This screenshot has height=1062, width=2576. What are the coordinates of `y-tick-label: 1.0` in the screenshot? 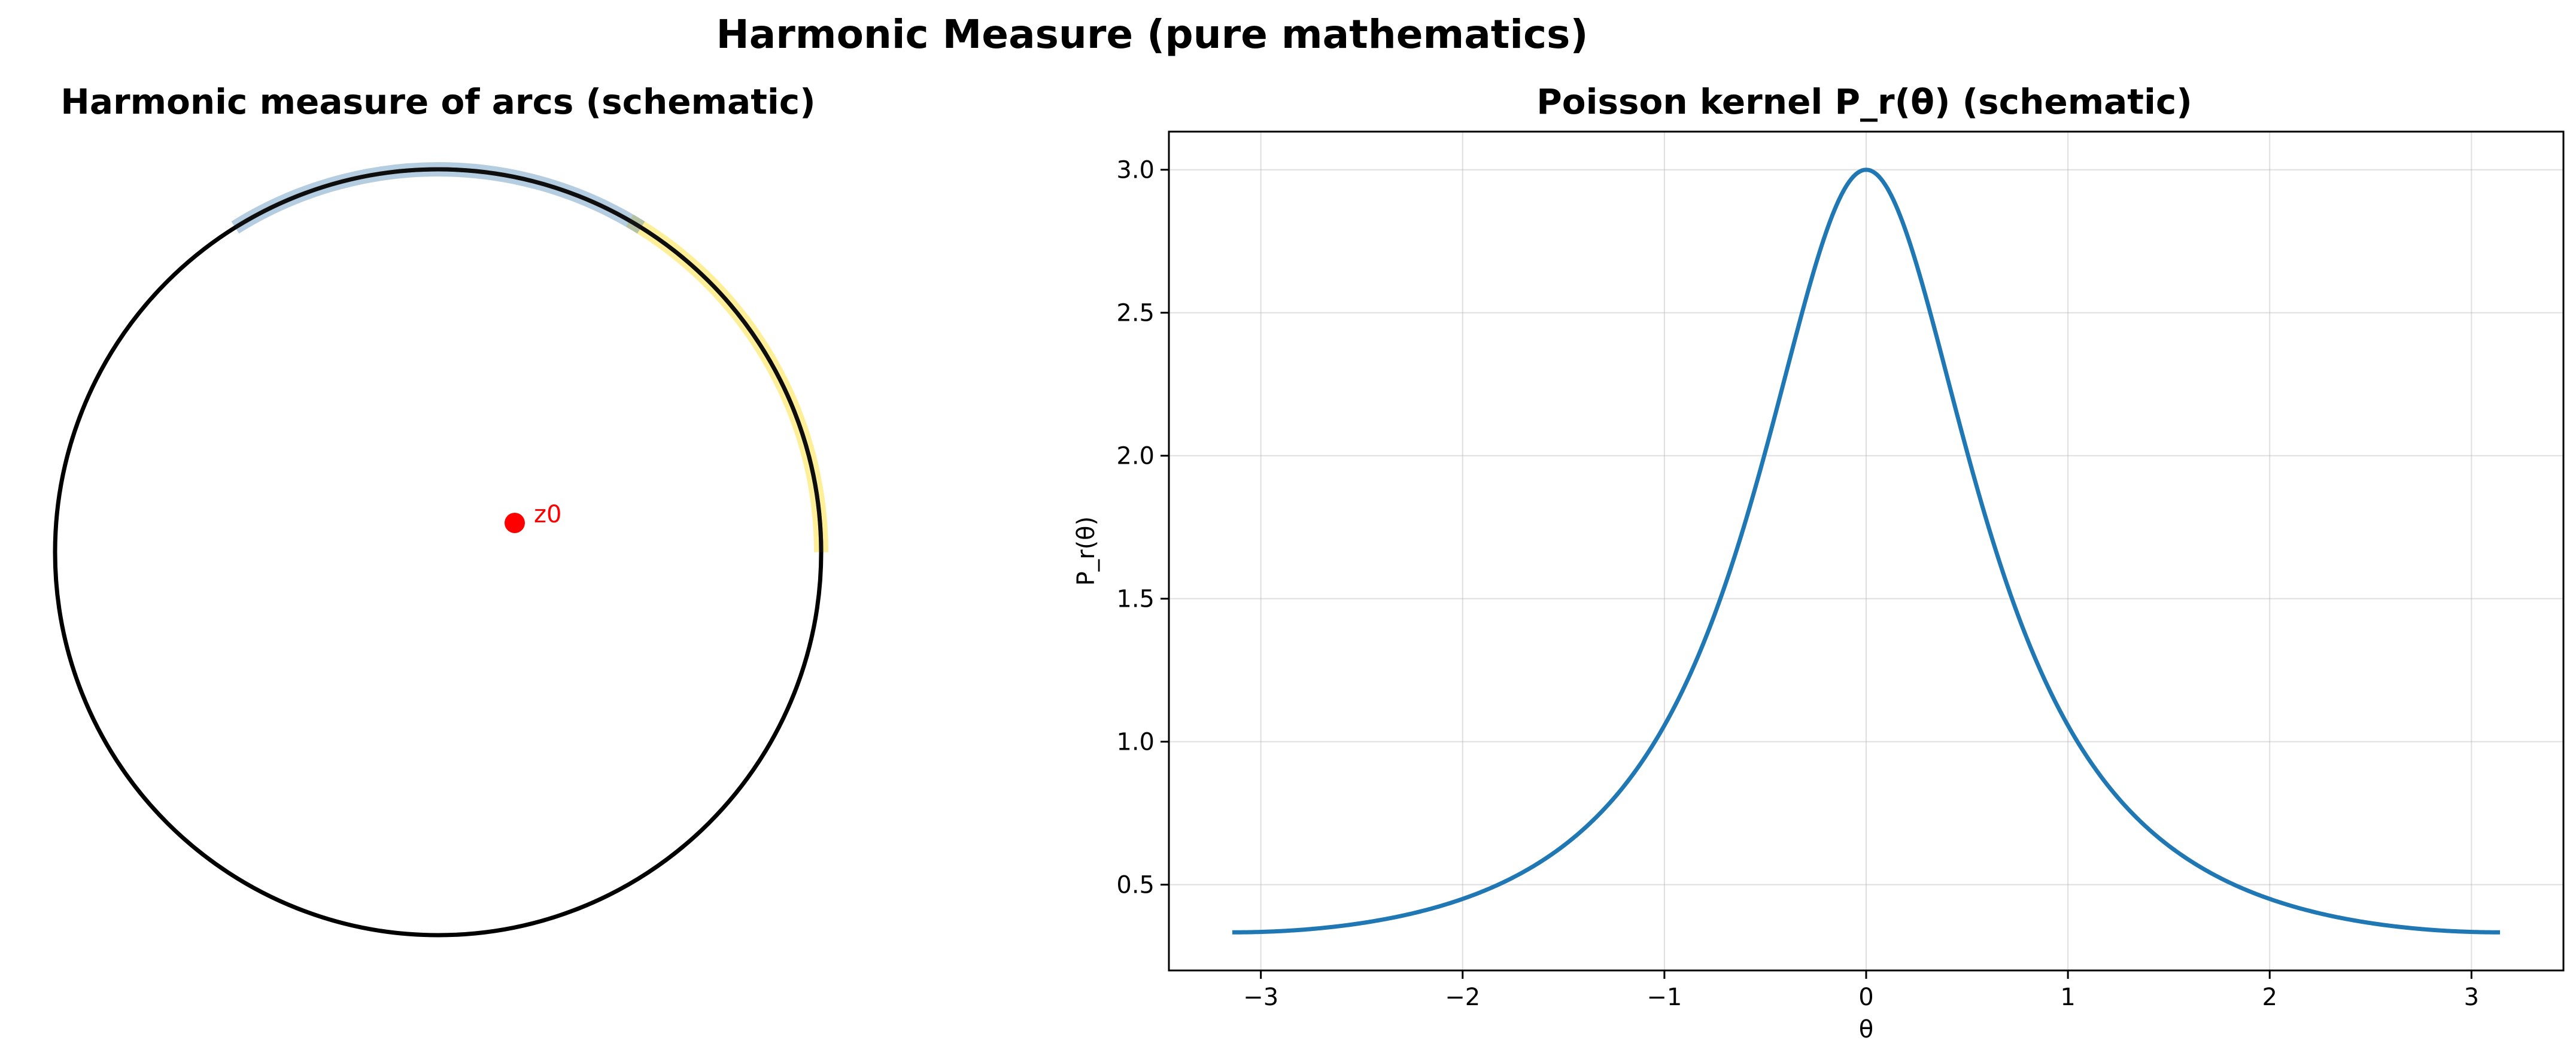 It's located at (1135, 743).